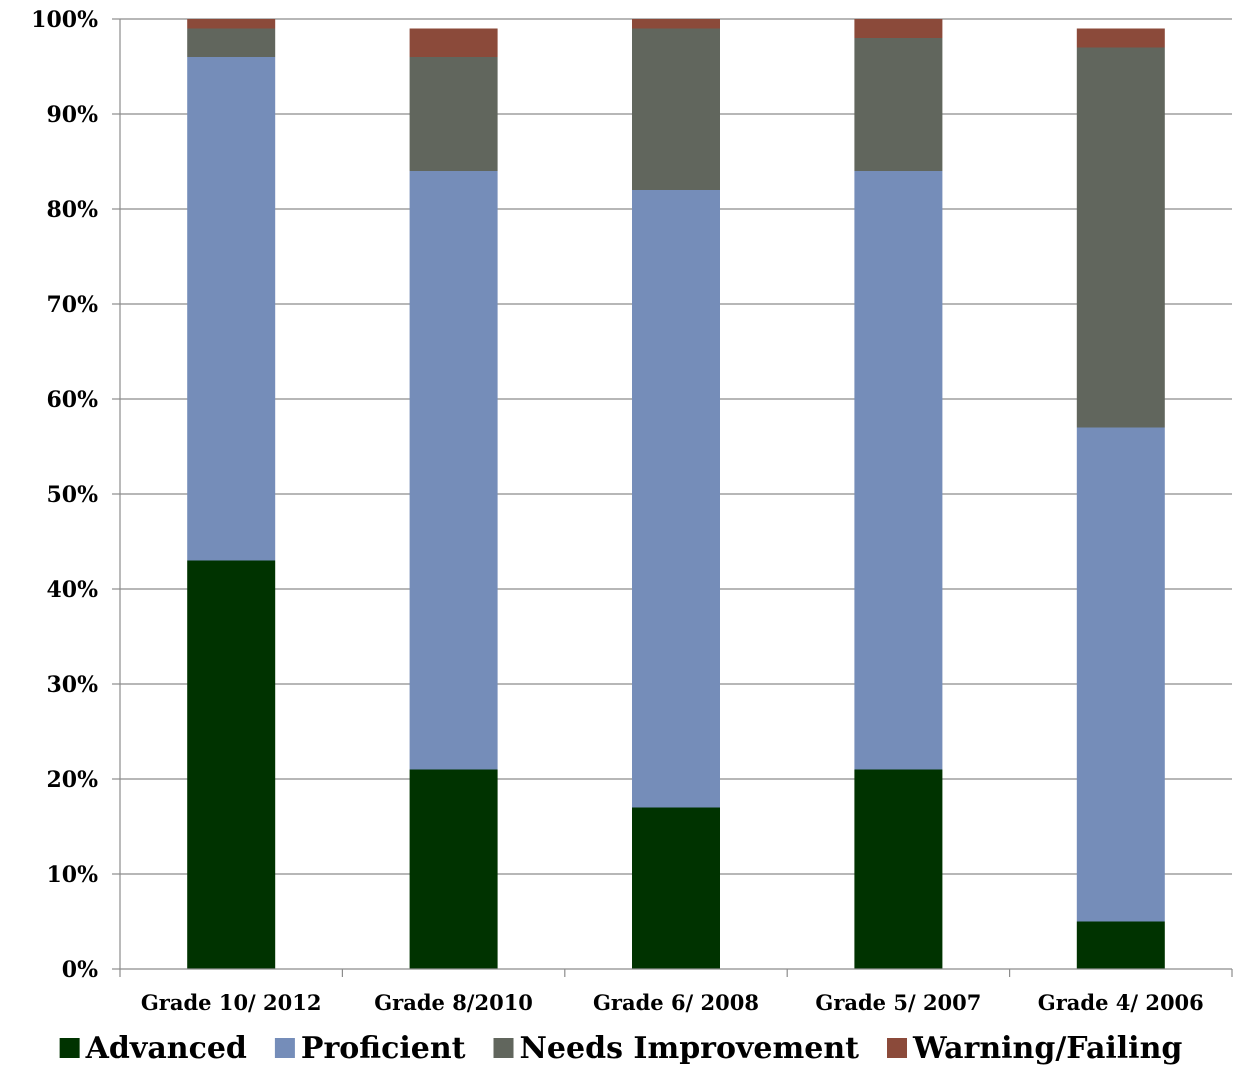  I want to click on legend-label: Advanced, so click(166, 1048).